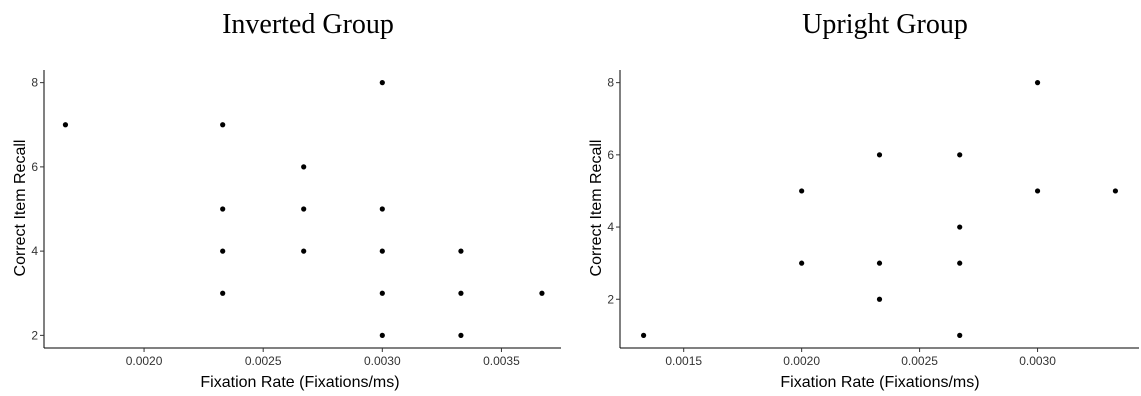 This screenshot has width=1141, height=396. What do you see at coordinates (501, 361) in the screenshot?
I see `x-tick-label: 0.0035` at bounding box center [501, 361].